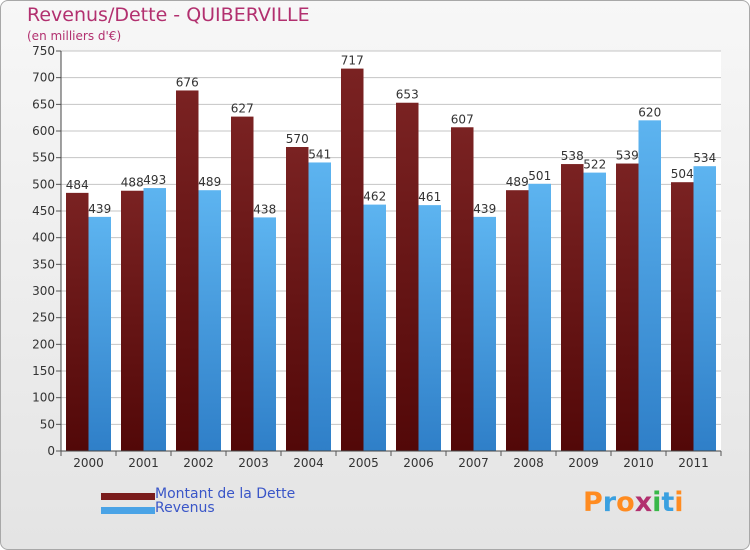  Describe the element at coordinates (242, 109) in the screenshot. I see `data-label-dette: 627` at that location.